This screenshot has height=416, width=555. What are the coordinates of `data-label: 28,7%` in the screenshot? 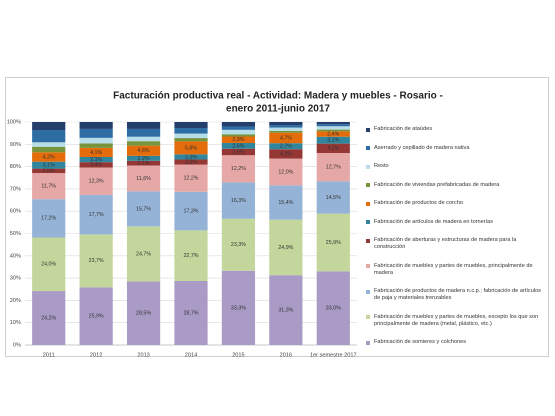 It's located at (190, 313).